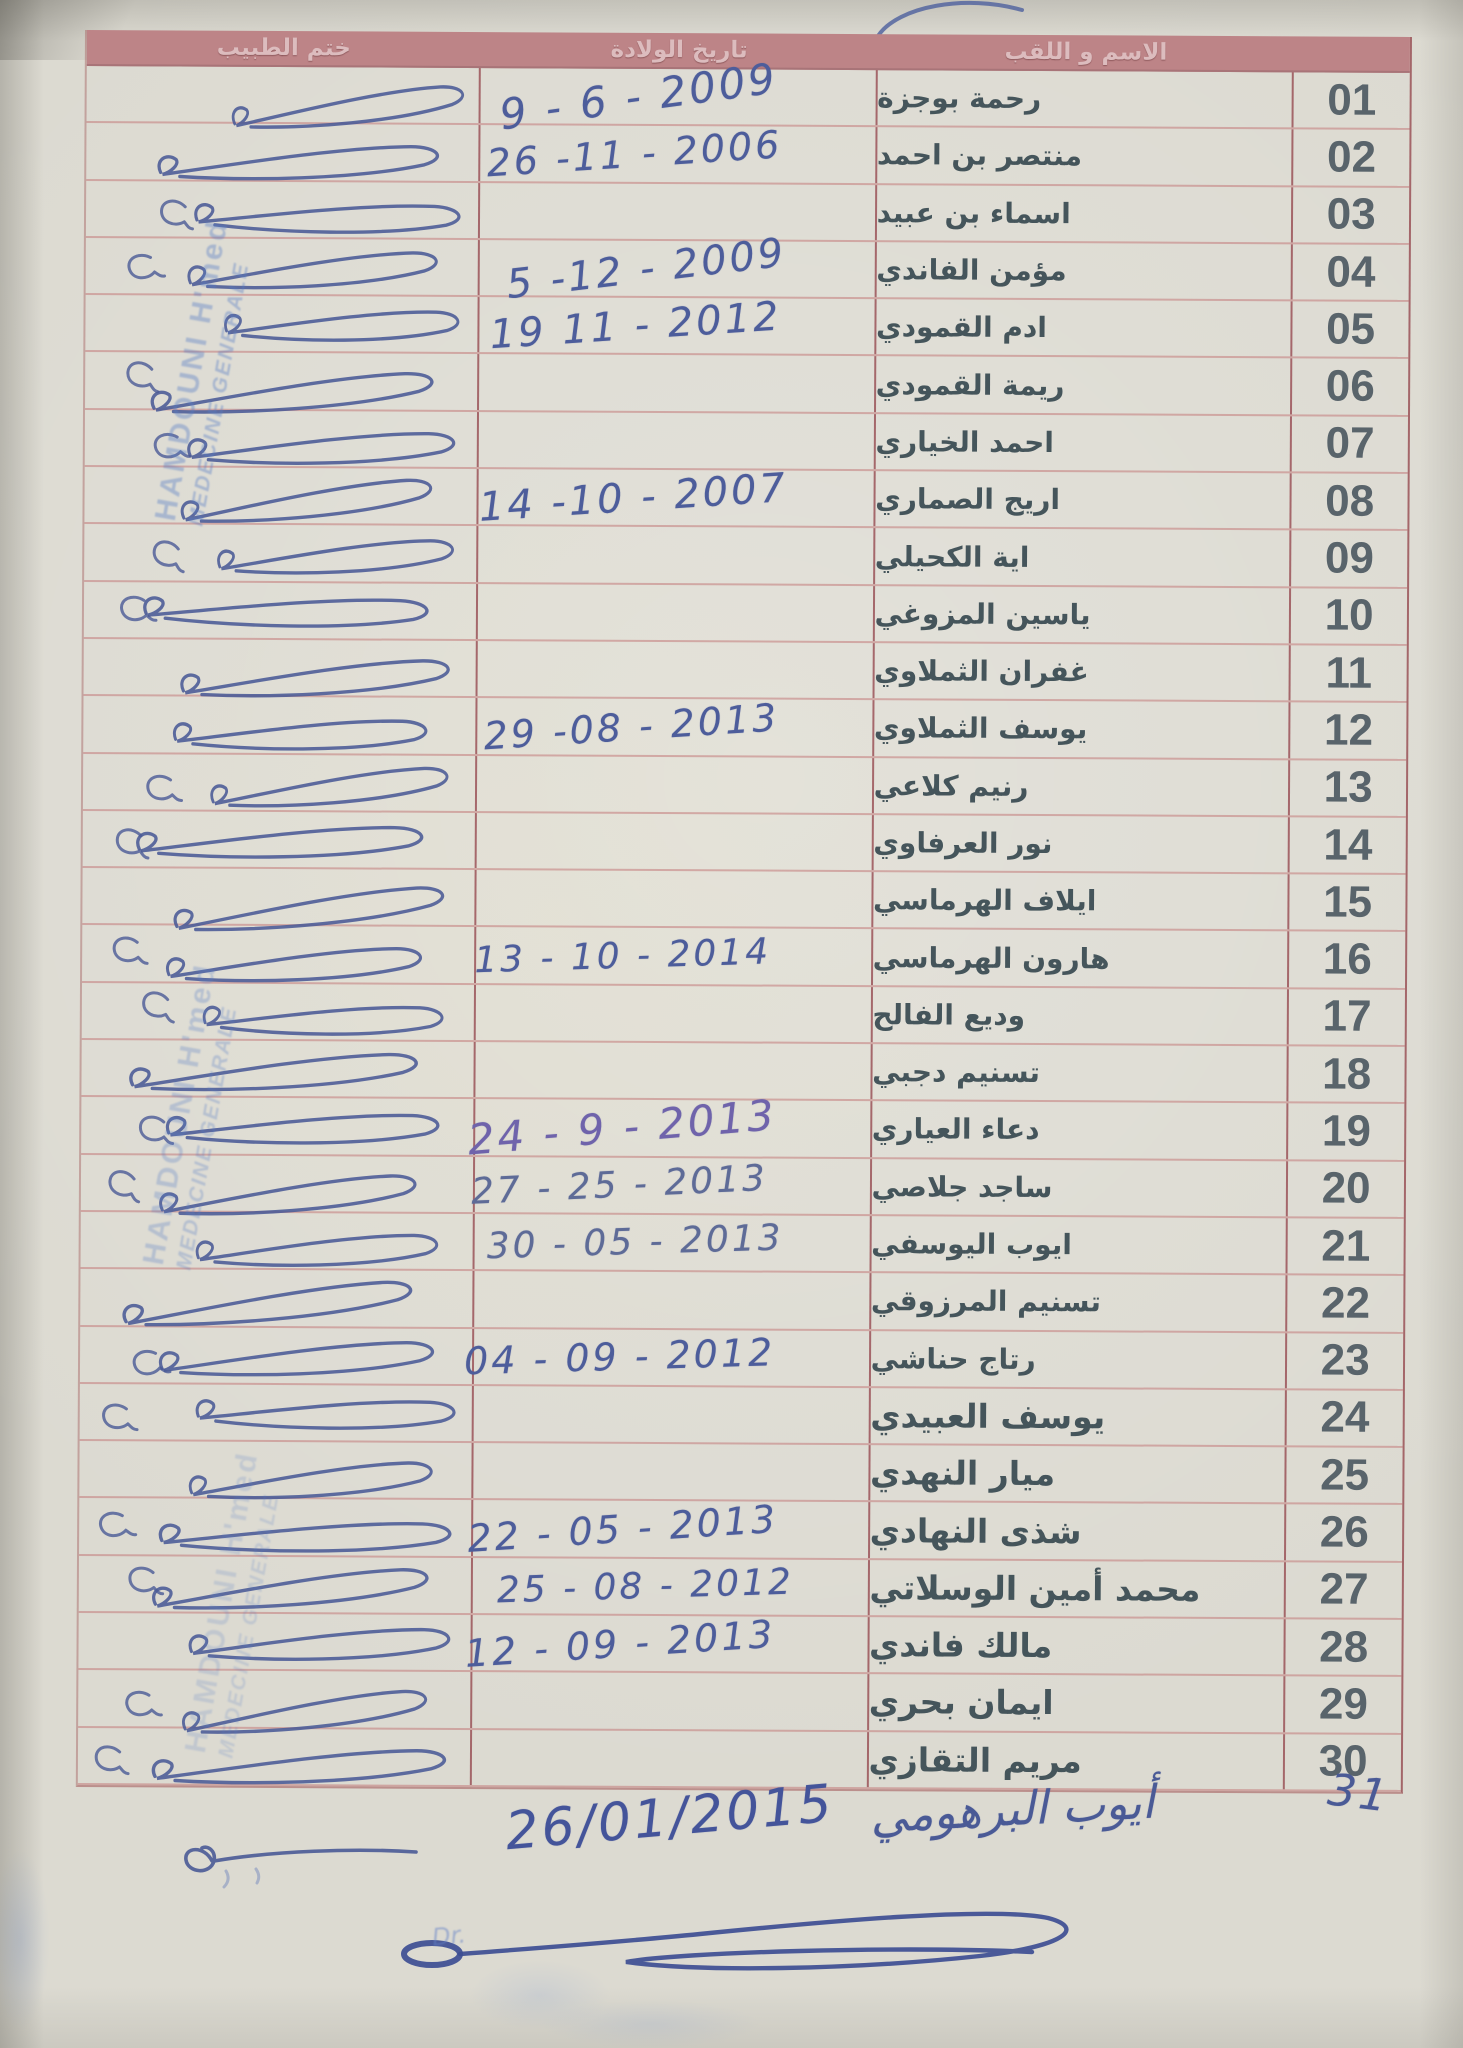 The image size is (1463, 2048). I want to click on table-row: 30 - 05 - 2013 ايوب اليوسفي 21, so click(742, 1244).